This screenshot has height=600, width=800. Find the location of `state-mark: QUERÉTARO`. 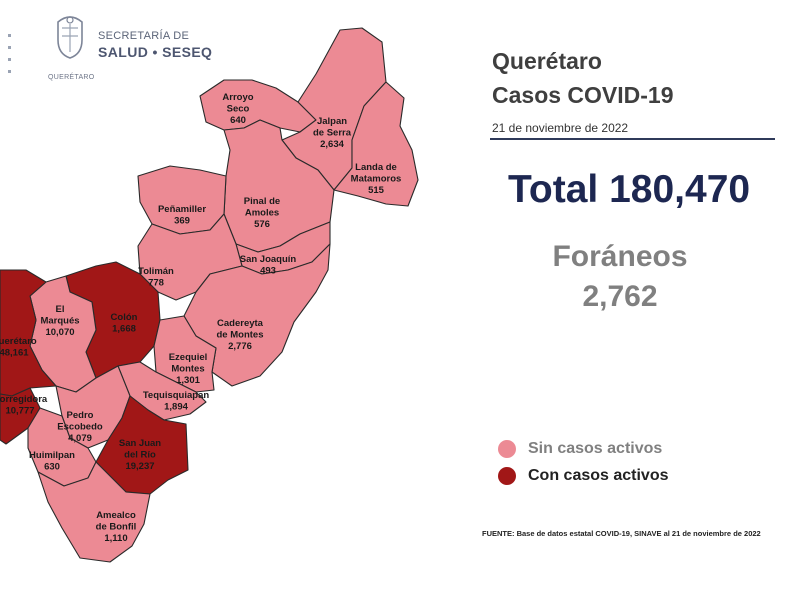

state-mark: QUERÉTARO is located at coordinates (71, 77).